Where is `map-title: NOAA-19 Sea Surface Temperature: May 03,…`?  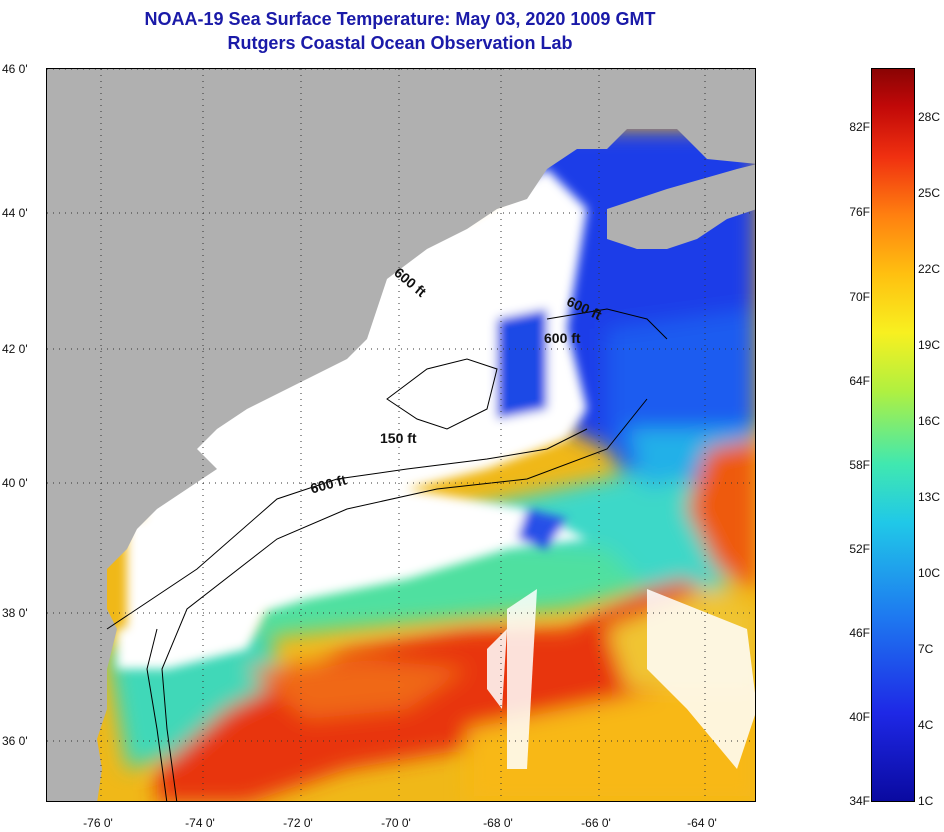
map-title: NOAA-19 Sea Surface Temperature: May 03,… is located at coordinates (400, 19).